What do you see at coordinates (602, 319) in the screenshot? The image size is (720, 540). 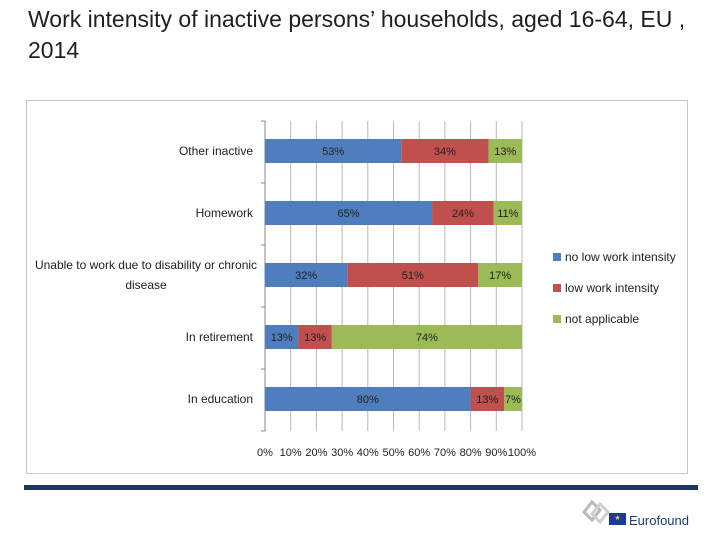 I see `legend-label: not applicable` at bounding box center [602, 319].